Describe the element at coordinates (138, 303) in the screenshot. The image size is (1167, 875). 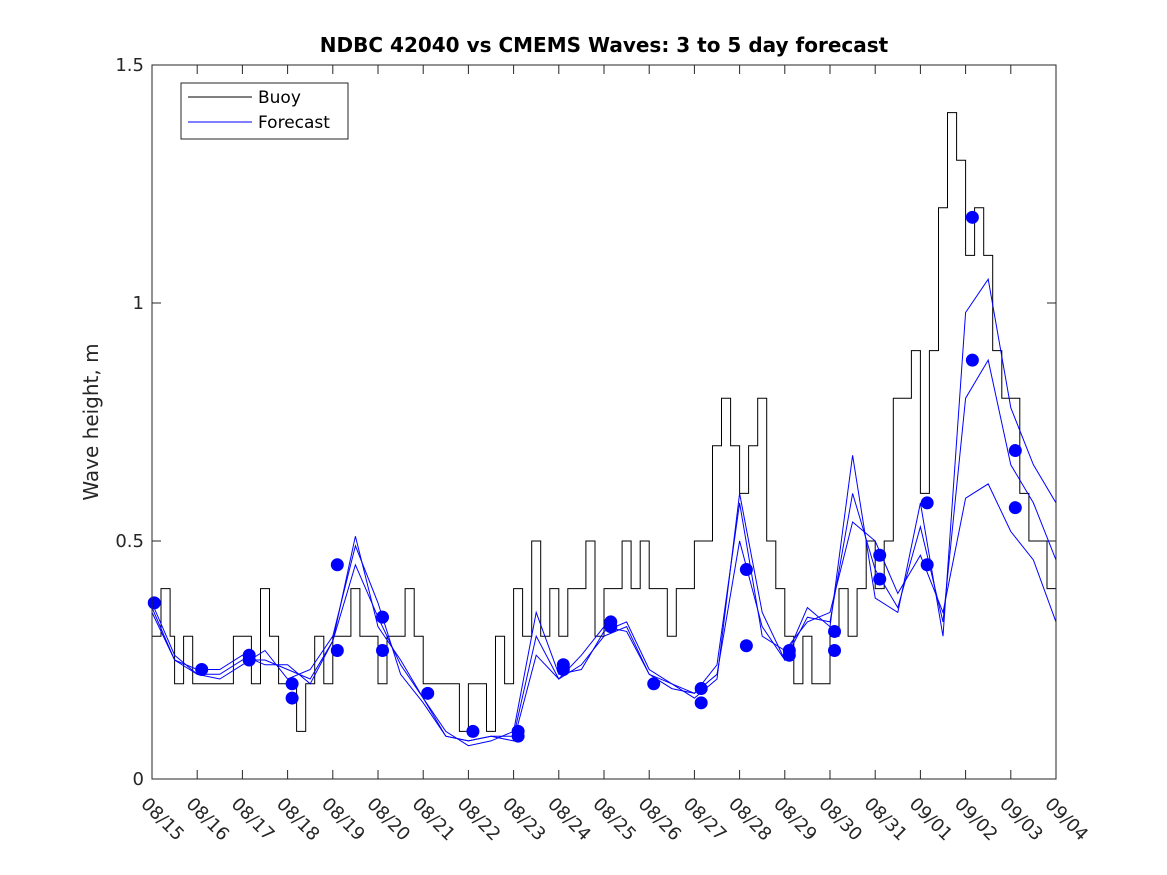
I see `y-tick-label: 1` at that location.